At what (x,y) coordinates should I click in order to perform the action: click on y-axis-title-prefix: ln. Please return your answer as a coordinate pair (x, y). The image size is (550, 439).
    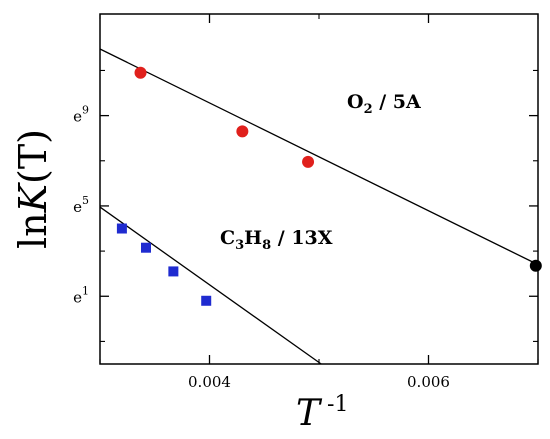
    Looking at the image, I should click on (33, 230).